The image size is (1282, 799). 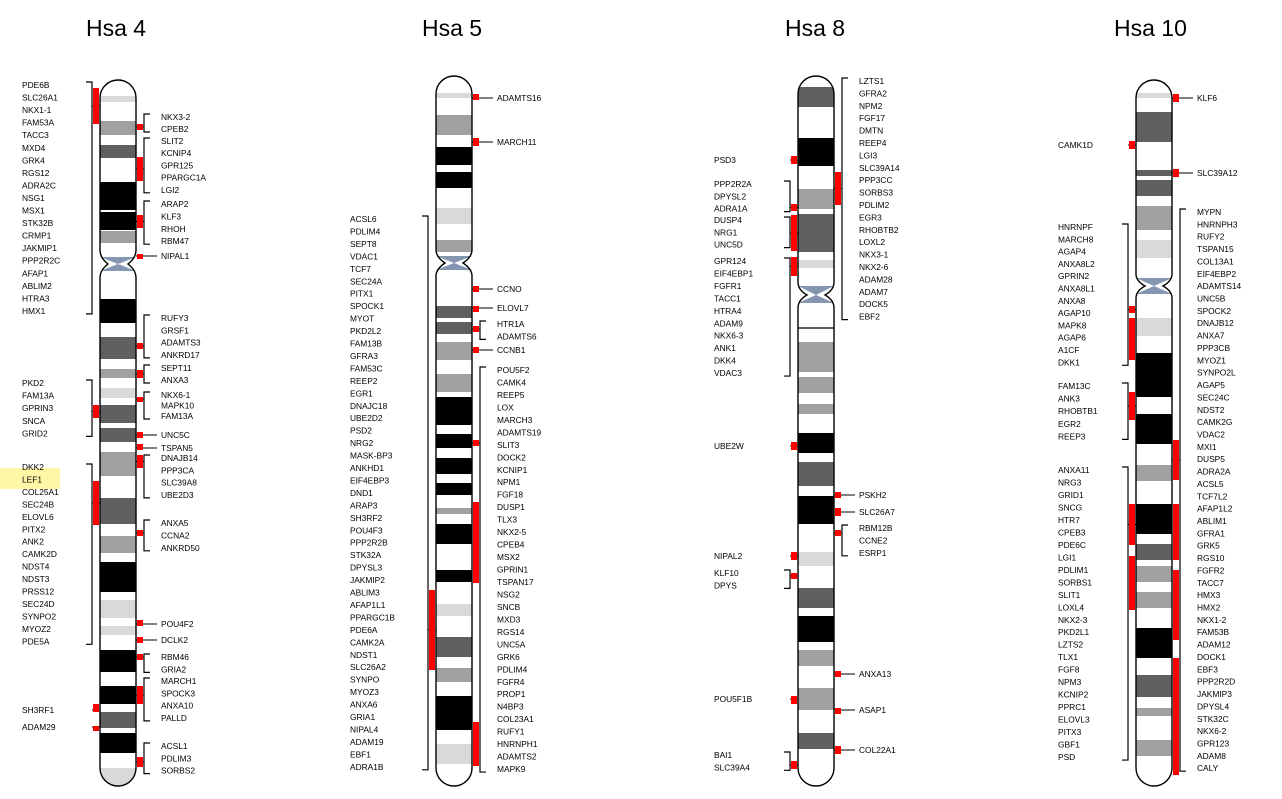 I want to click on gene-label: KCNIP1, so click(x=512, y=470).